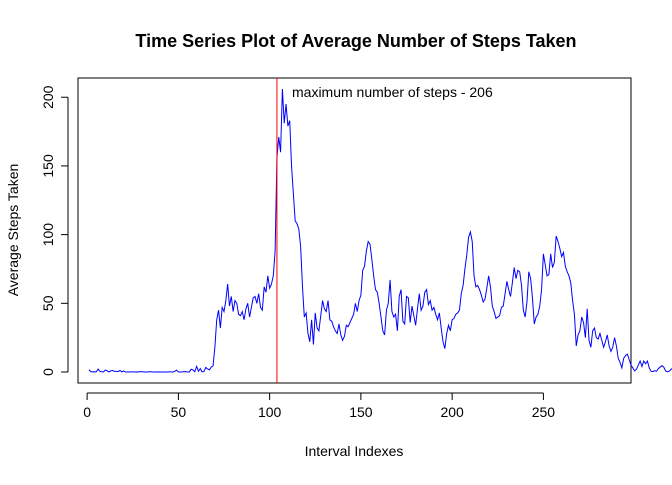  What do you see at coordinates (354, 451) in the screenshot?
I see `x-axis-label: Interval Indexes` at bounding box center [354, 451].